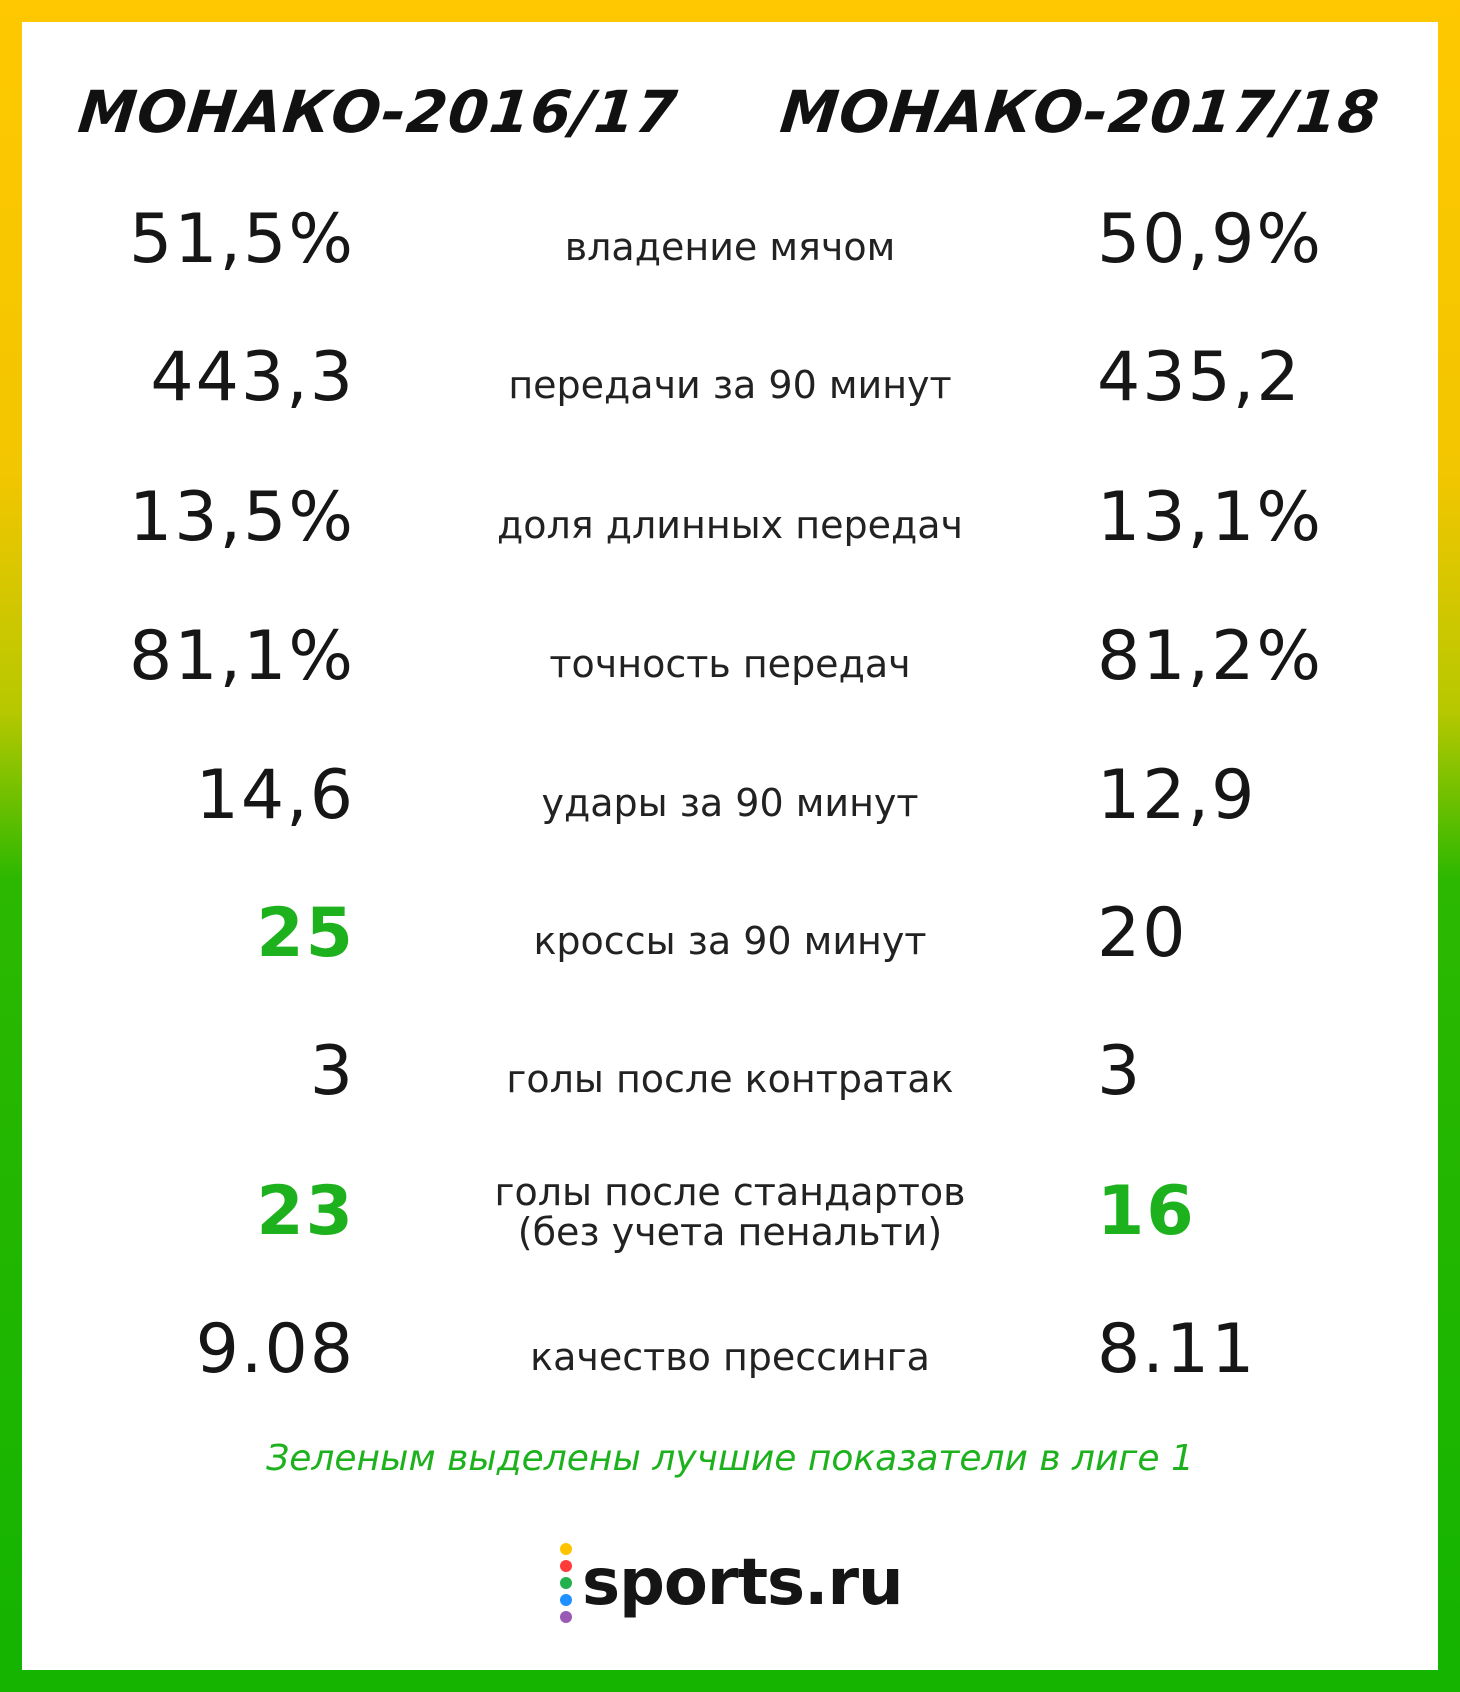 The image size is (1460, 1692). What do you see at coordinates (1210, 656) in the screenshot?
I see `stat-right-value: 81,2%` at bounding box center [1210, 656].